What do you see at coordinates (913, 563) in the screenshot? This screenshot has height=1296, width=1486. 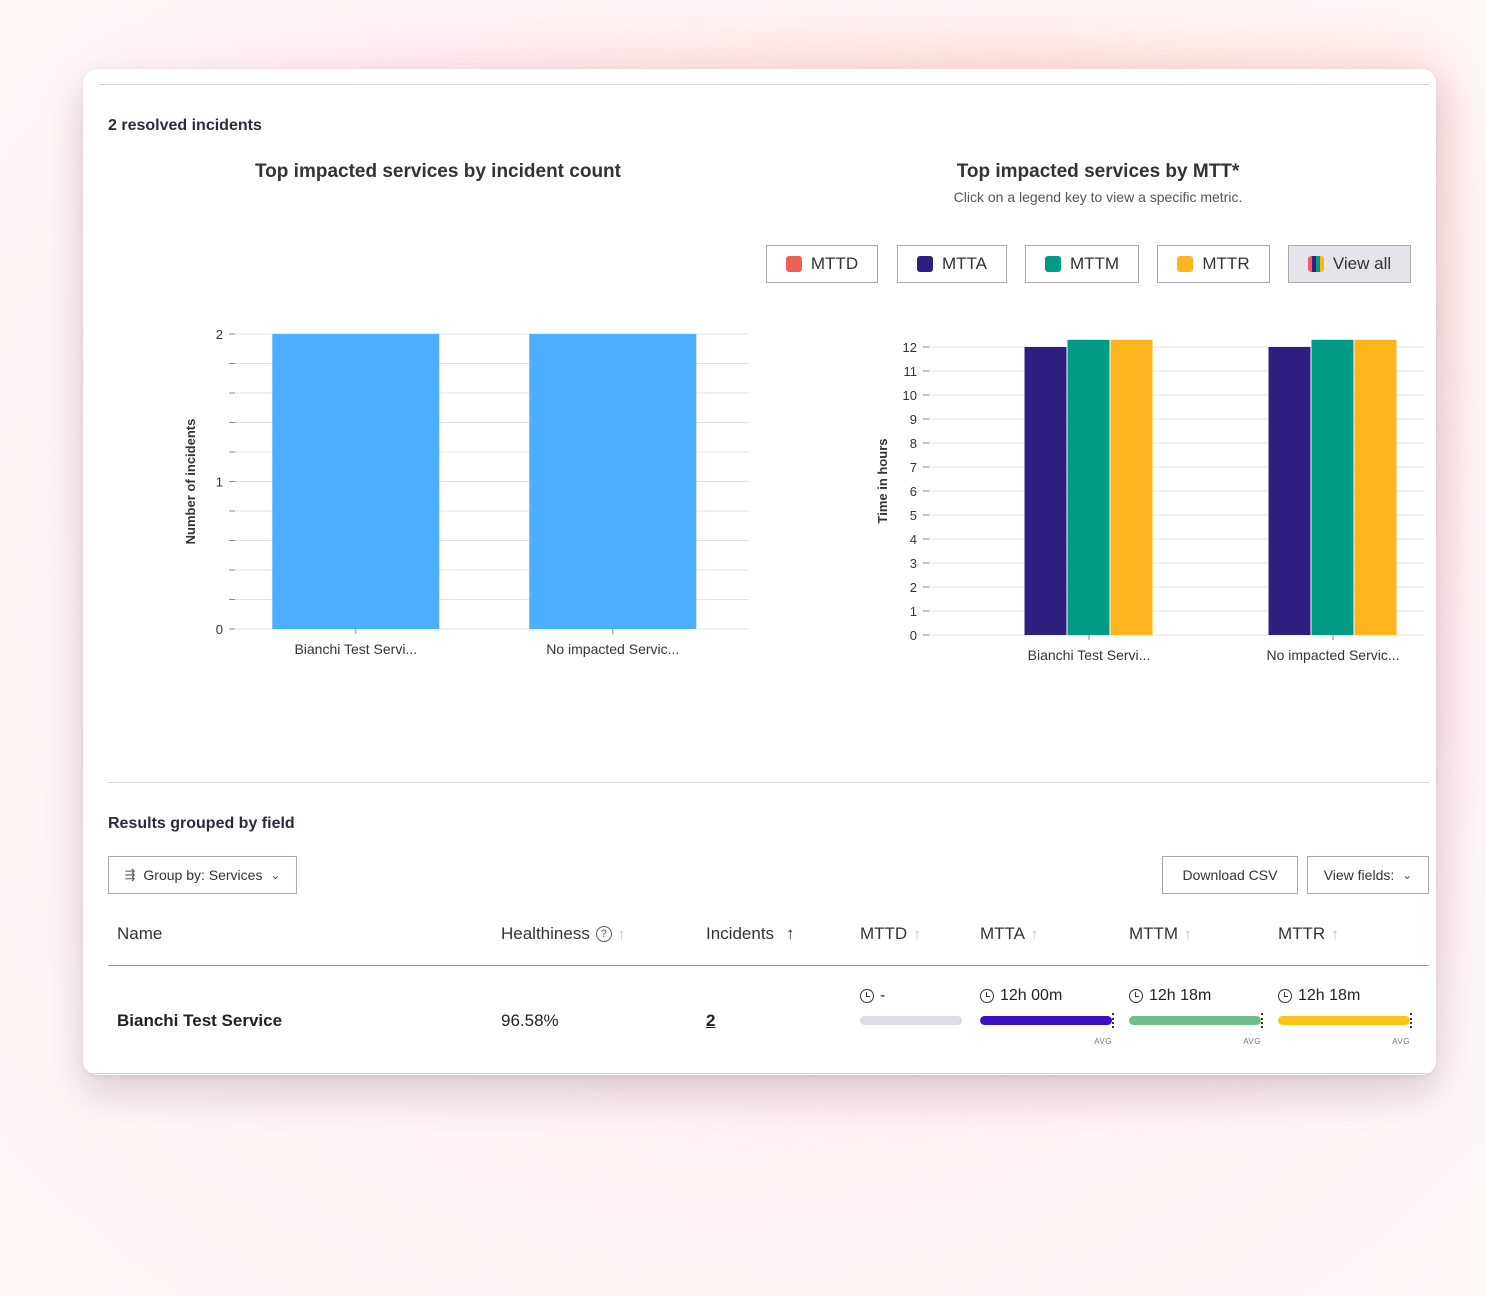 I see `y-tick-label: 3` at bounding box center [913, 563].